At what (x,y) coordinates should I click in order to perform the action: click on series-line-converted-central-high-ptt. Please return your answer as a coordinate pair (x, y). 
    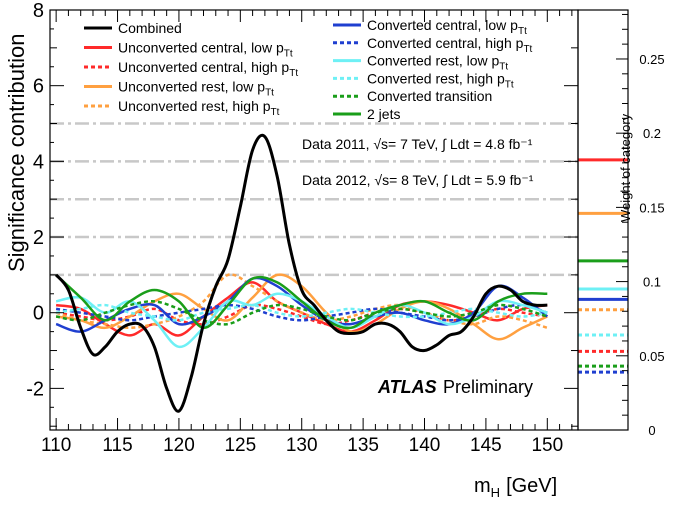
    Looking at the image, I should click on (301, 312).